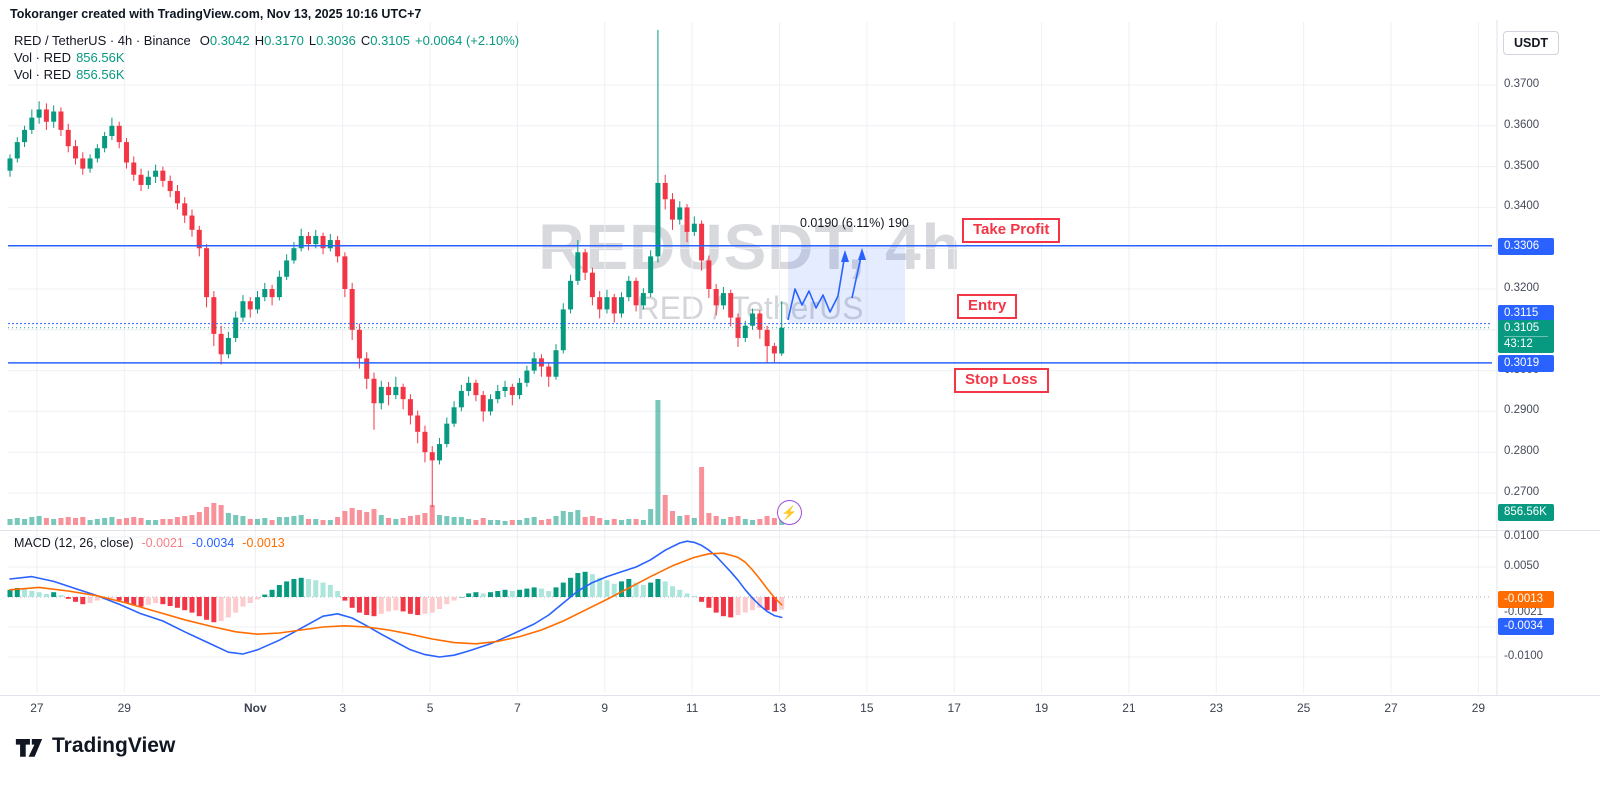 The image size is (1600, 797). What do you see at coordinates (365, 40) in the screenshot?
I see `ohlc-close-label: C` at bounding box center [365, 40].